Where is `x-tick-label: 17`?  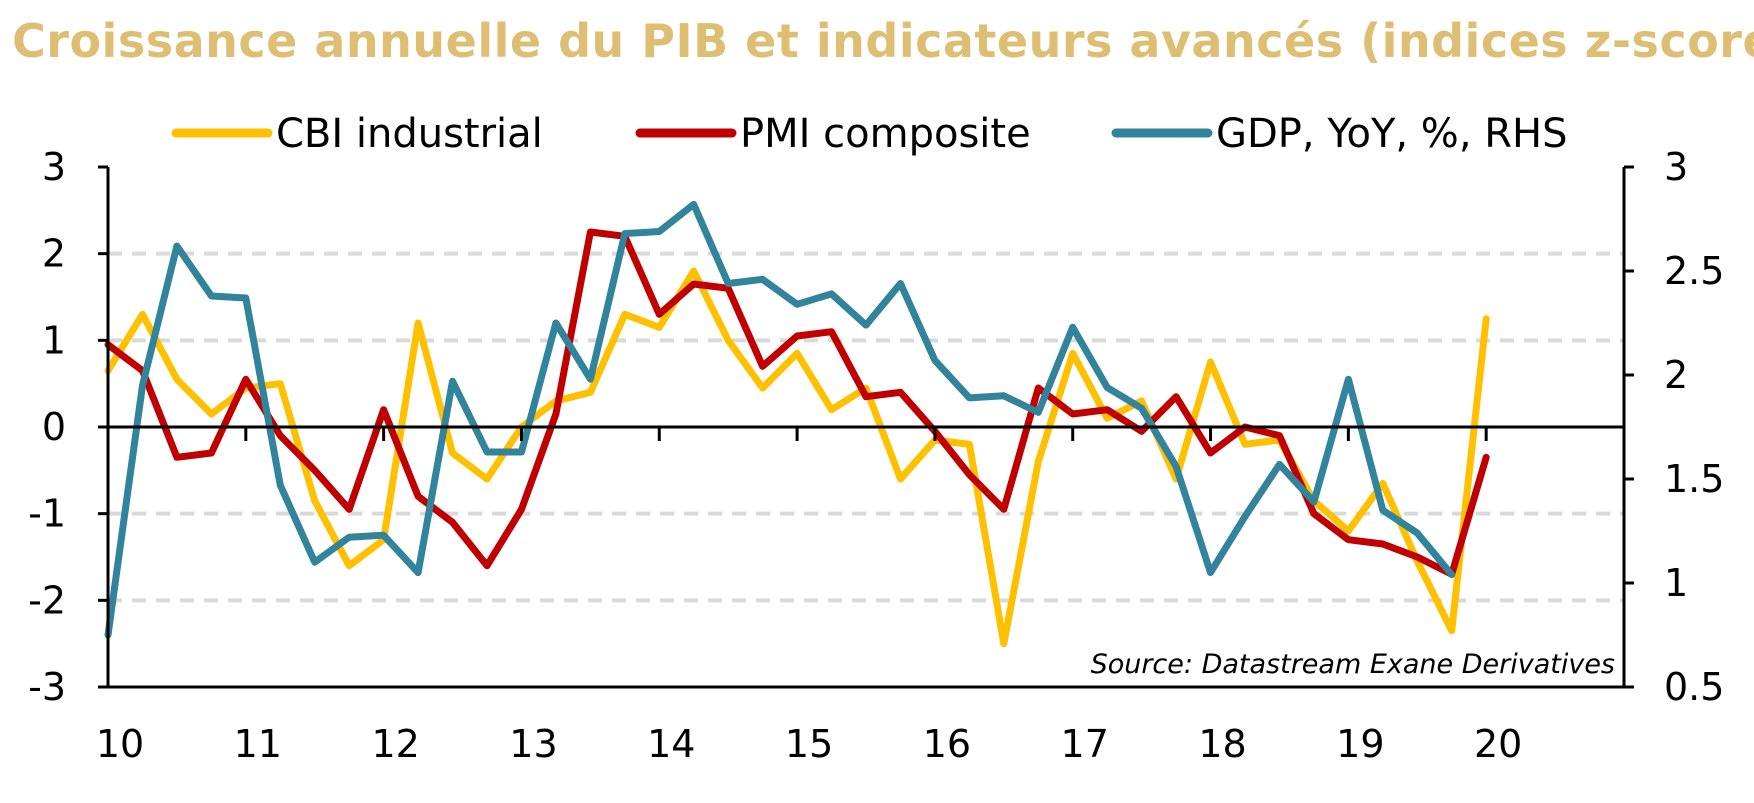
x-tick-label: 17 is located at coordinates (1085, 744).